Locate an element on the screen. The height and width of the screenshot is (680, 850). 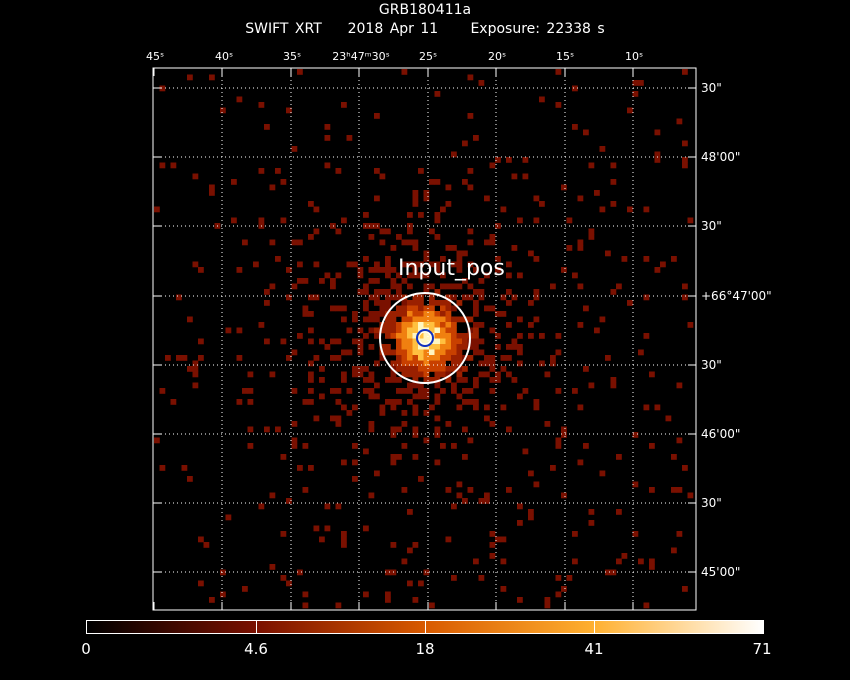
colorbar-tick is located at coordinates (256, 627).